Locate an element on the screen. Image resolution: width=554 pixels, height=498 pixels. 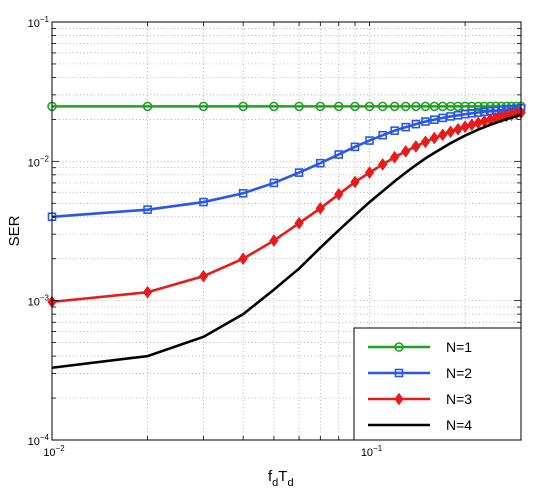
x-axis-label-t: T is located at coordinates (282, 476).